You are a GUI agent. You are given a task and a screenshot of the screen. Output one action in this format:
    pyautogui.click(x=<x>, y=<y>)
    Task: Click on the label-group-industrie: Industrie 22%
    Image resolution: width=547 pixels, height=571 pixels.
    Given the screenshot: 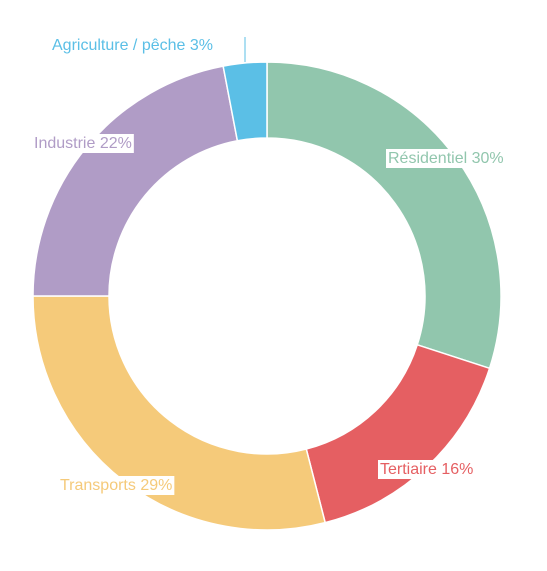 What is the action you would take?
    pyautogui.click(x=83, y=143)
    